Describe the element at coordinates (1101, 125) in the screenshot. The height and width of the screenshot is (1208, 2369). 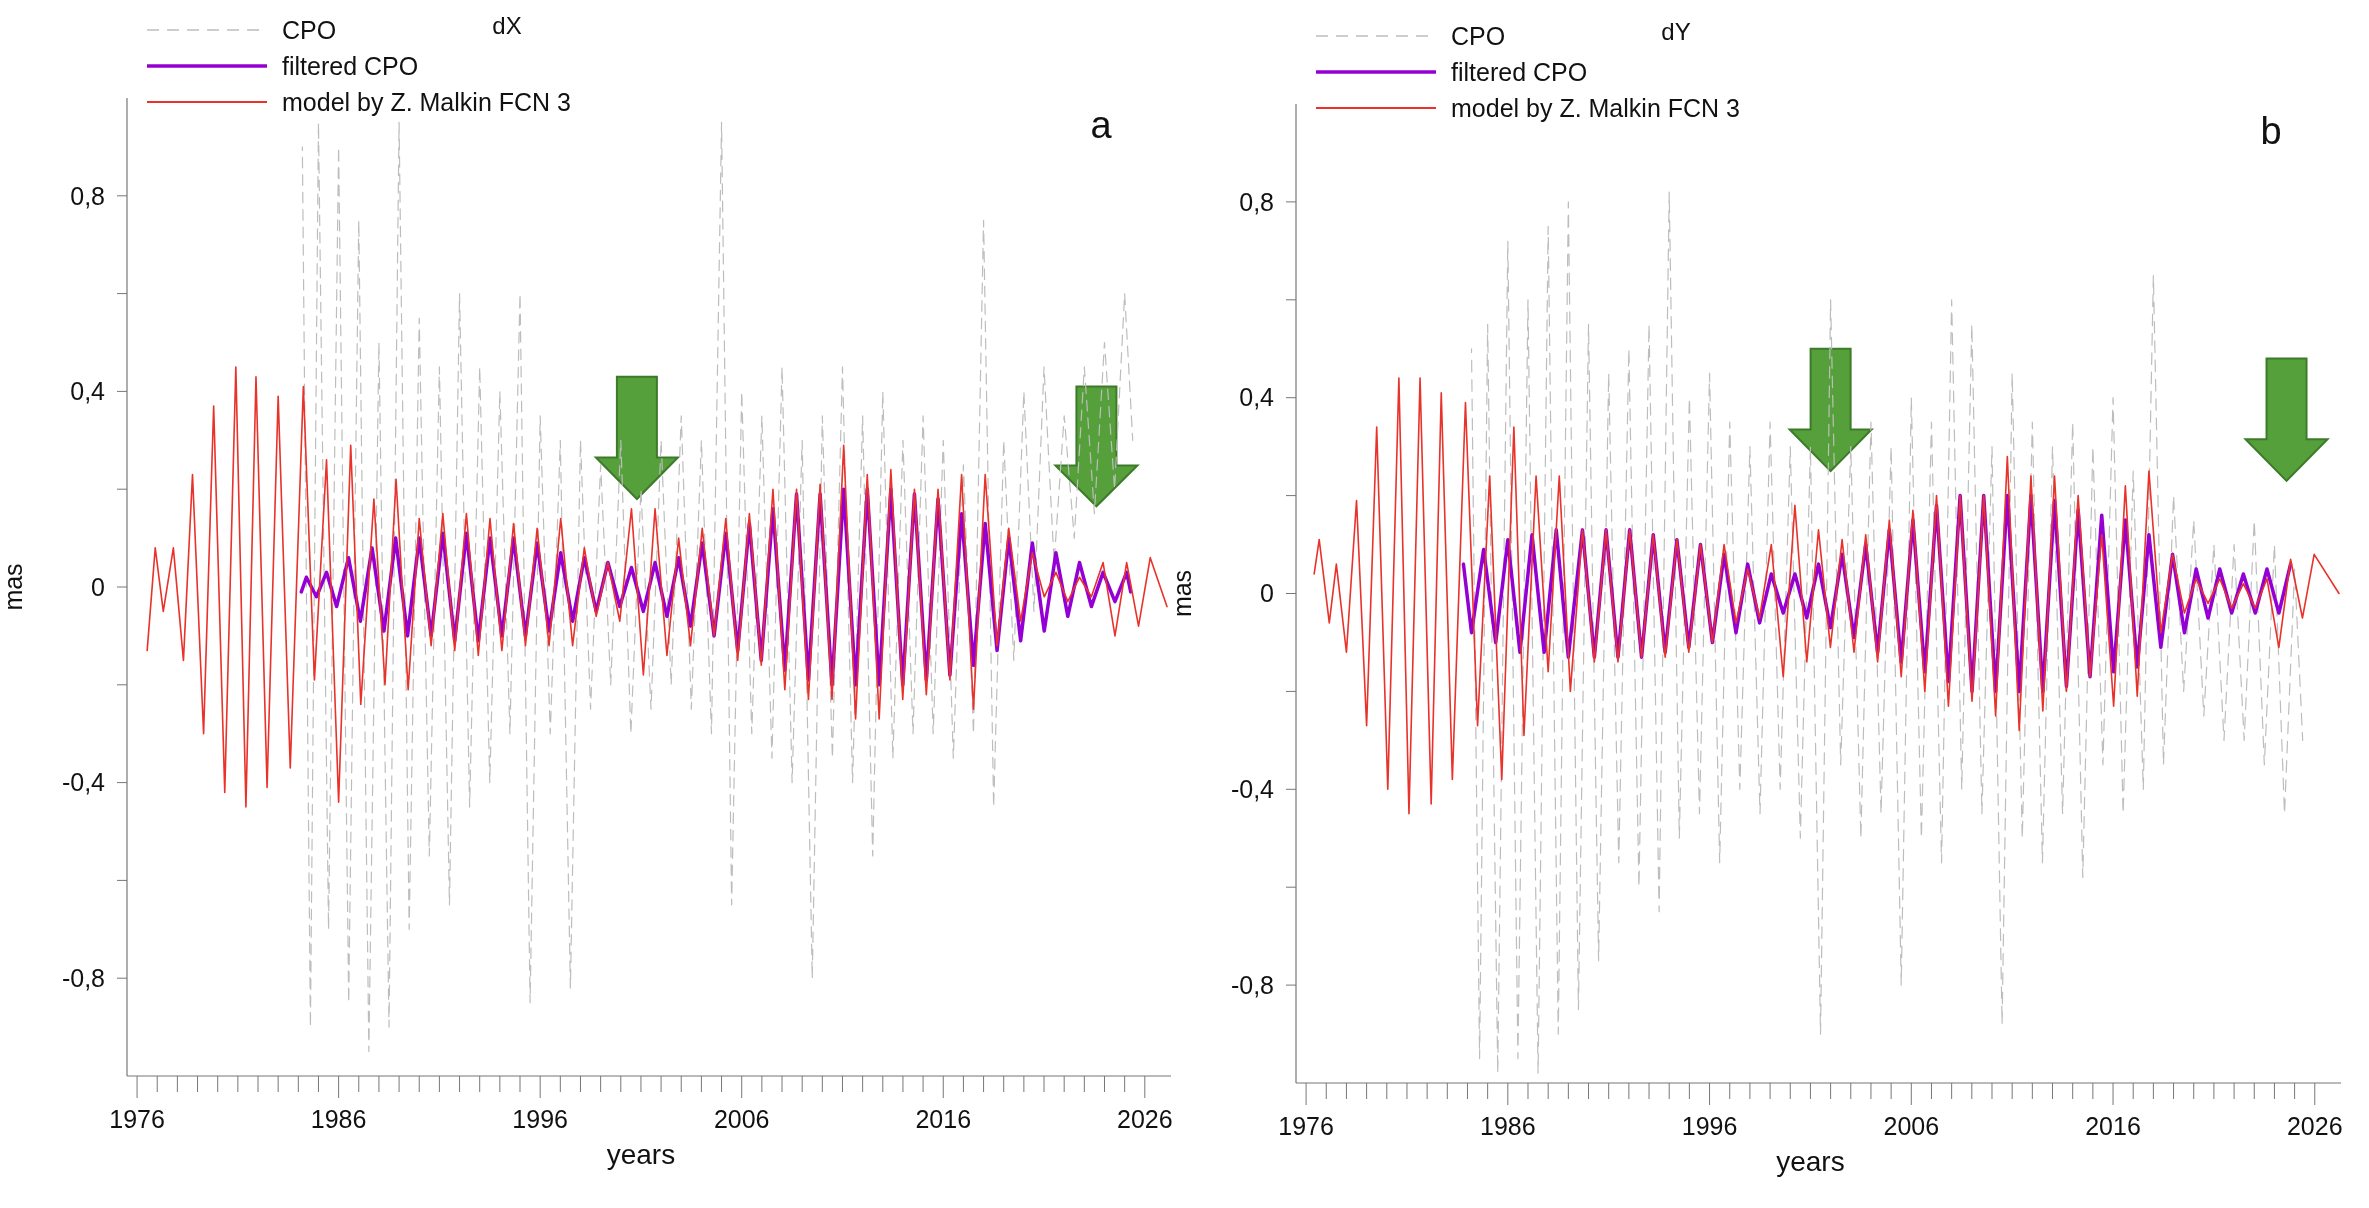
I see `annotation: a` at that location.